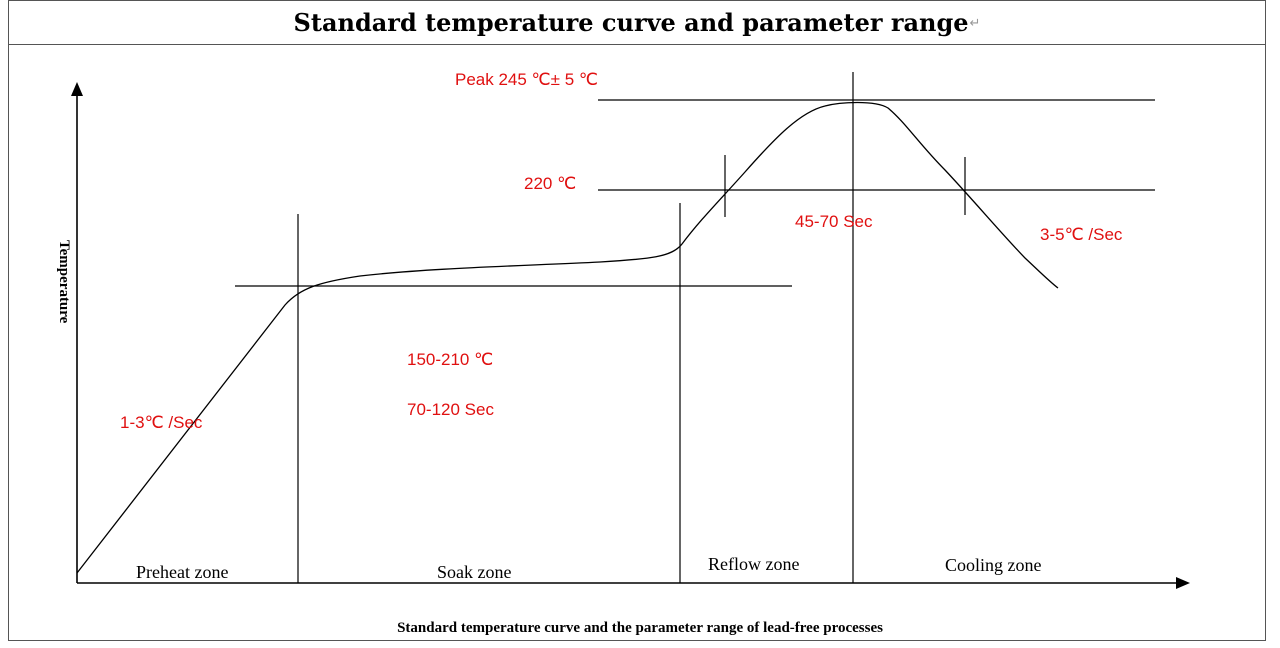 This screenshot has width=1280, height=648. I want to click on soak-time-label: 70-120 Sec, so click(450, 409).